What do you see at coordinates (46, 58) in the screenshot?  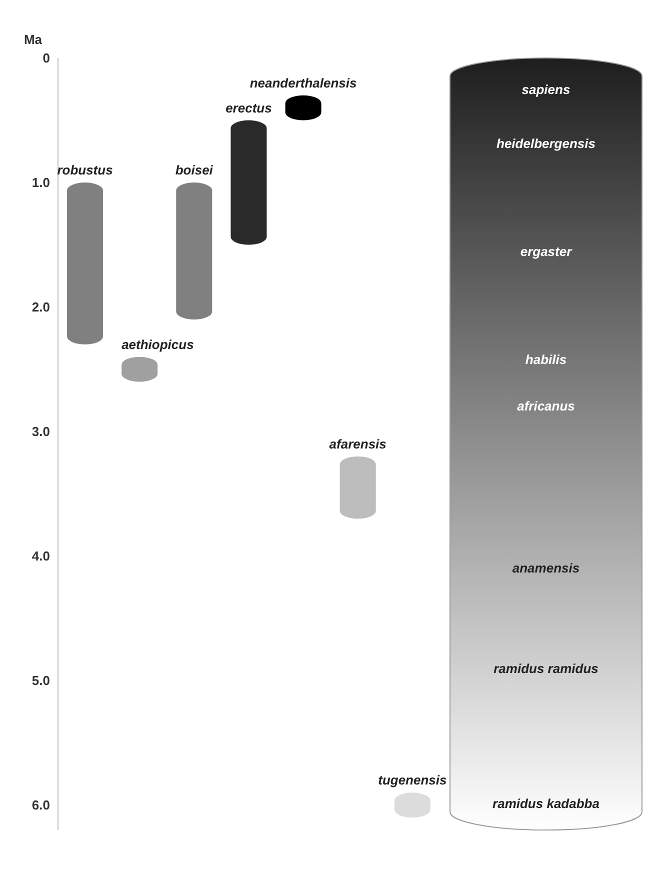 I see `y-tick-label: 0` at bounding box center [46, 58].